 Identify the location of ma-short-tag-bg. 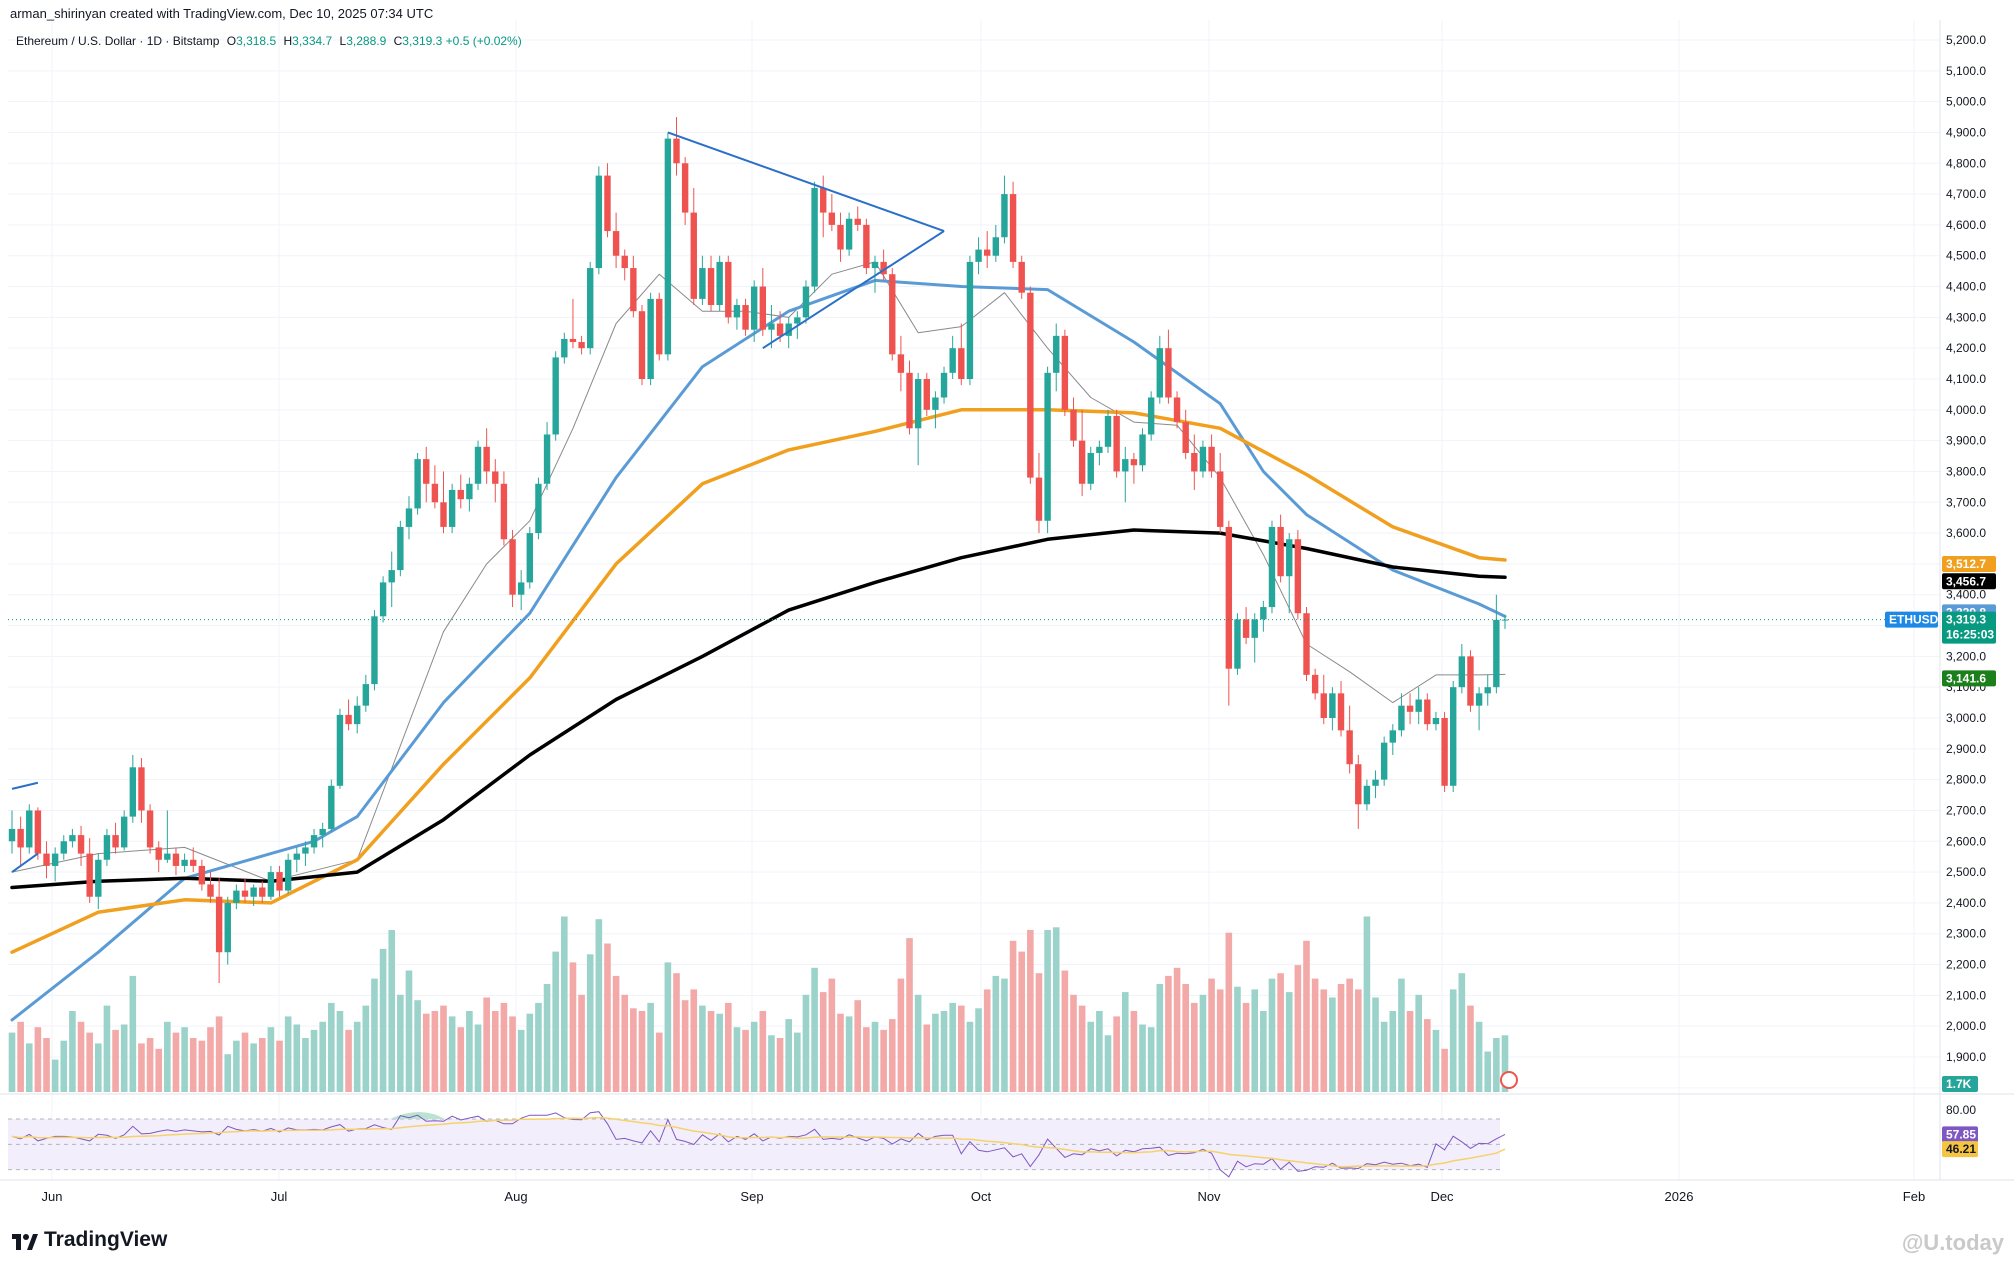
(1969, 678).